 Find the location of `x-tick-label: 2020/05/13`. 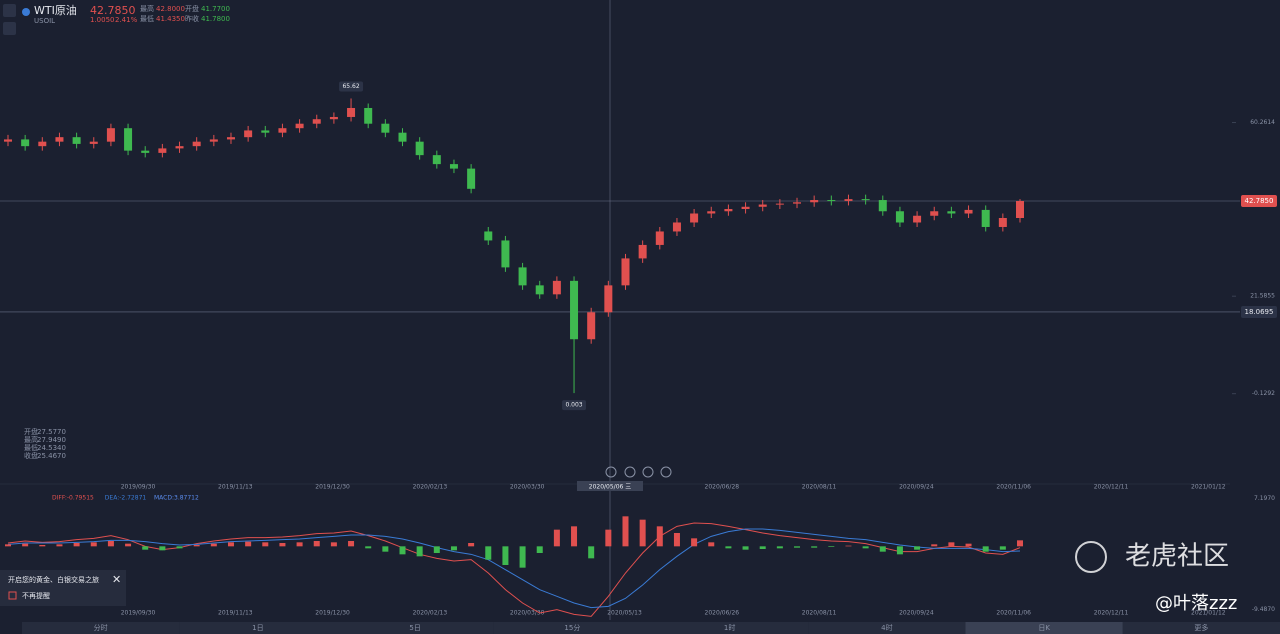

x-tick-label: 2020/05/13 is located at coordinates (624, 613).